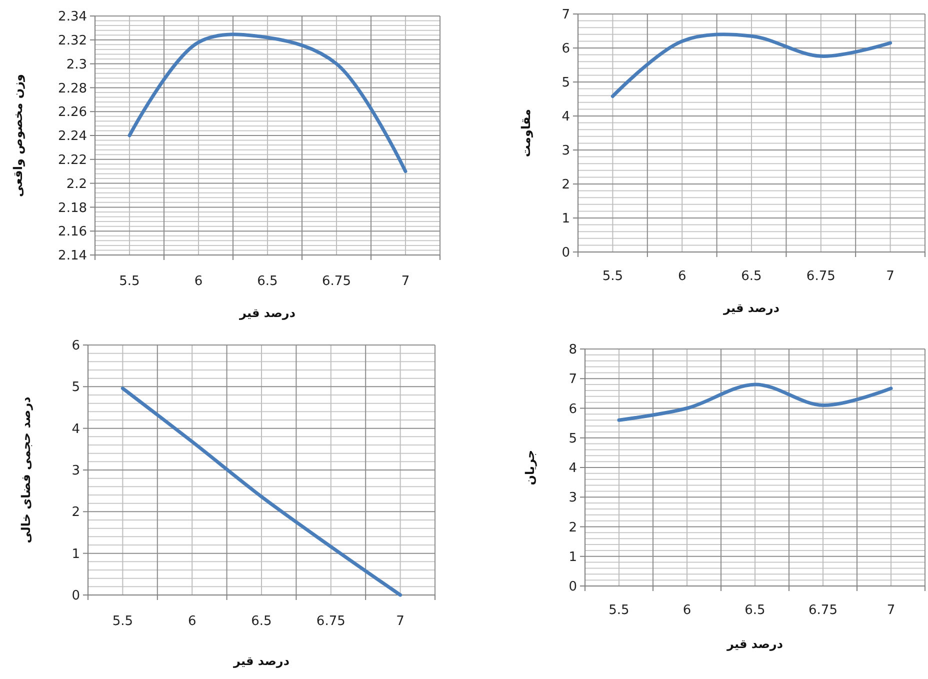  What do you see at coordinates (72, 40) in the screenshot?
I see `y-tick-label: 2.32` at bounding box center [72, 40].